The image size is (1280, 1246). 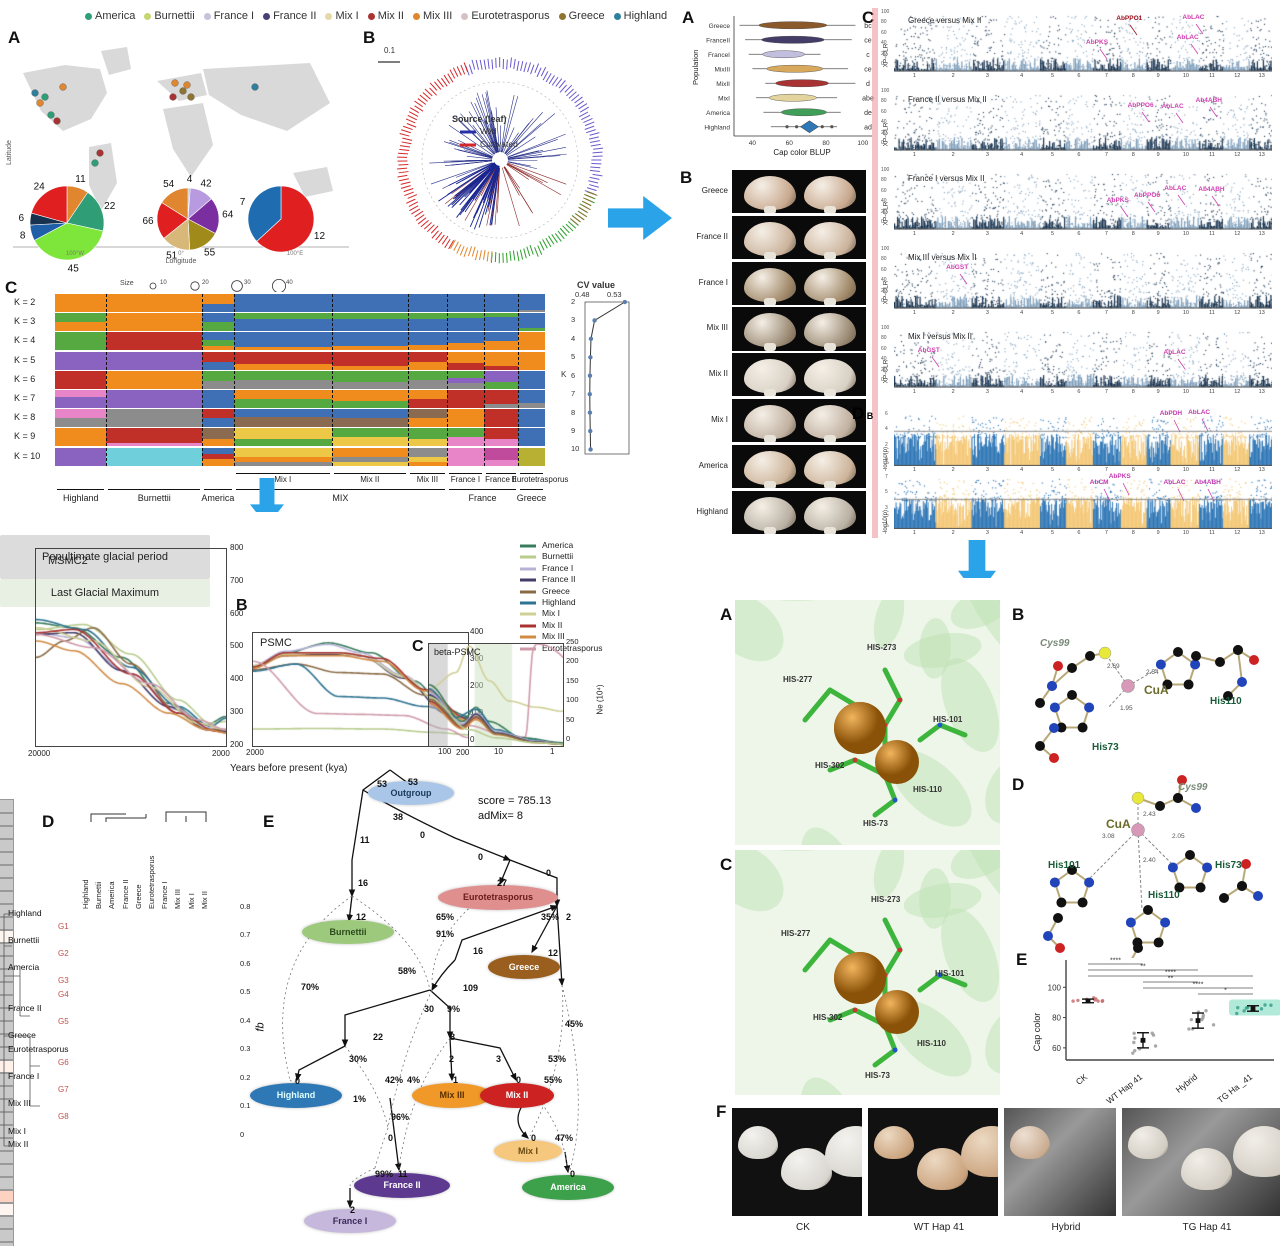 What do you see at coordinates (1060, 1162) in the screenshot?
I see `f-photo-hybrid` at bounding box center [1060, 1162].